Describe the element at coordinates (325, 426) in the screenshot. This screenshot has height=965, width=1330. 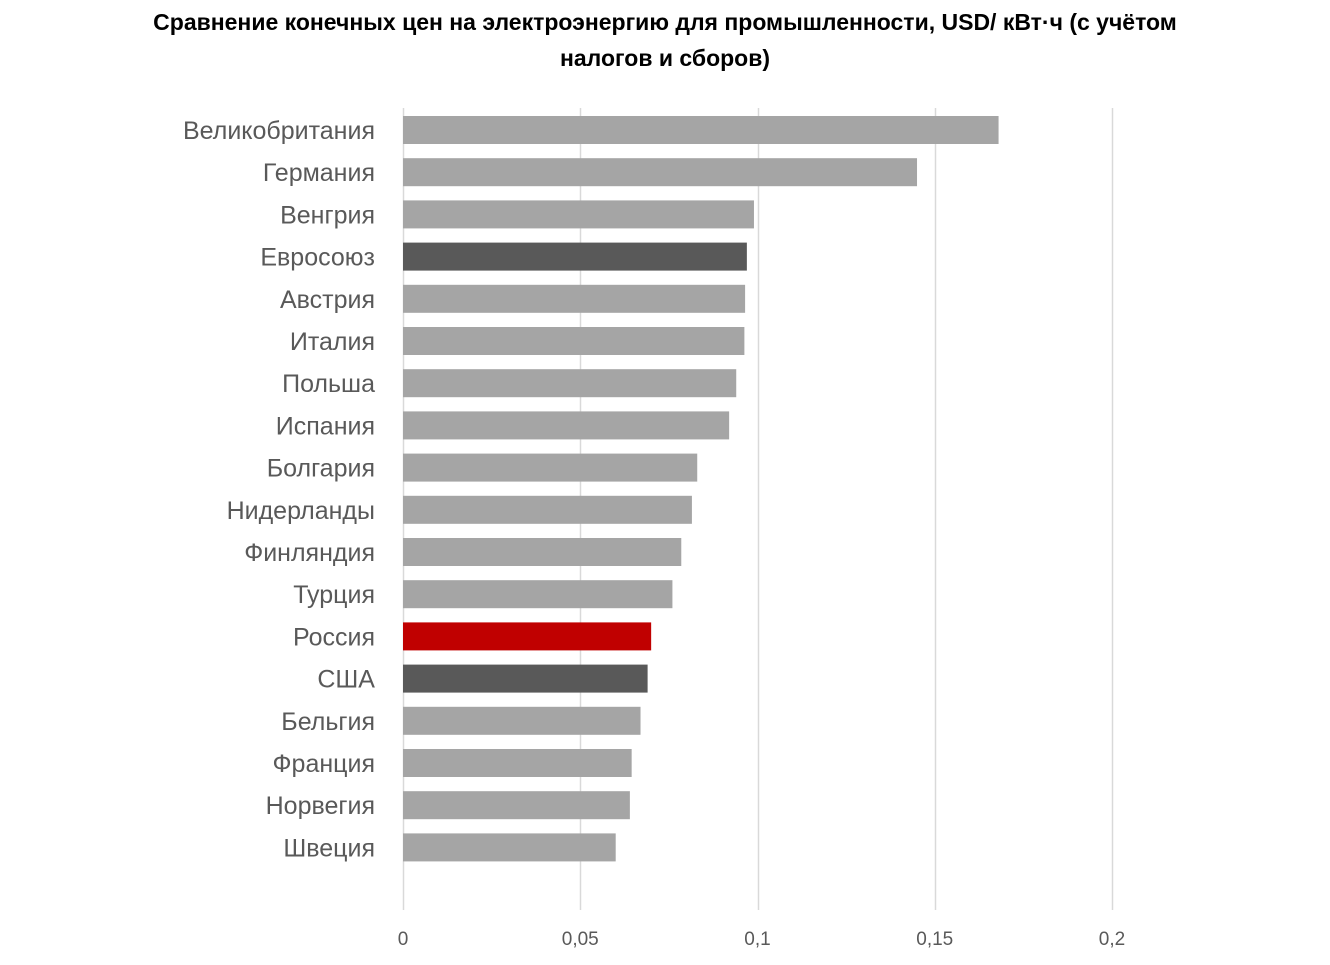
I see `category-label: Испания` at that location.